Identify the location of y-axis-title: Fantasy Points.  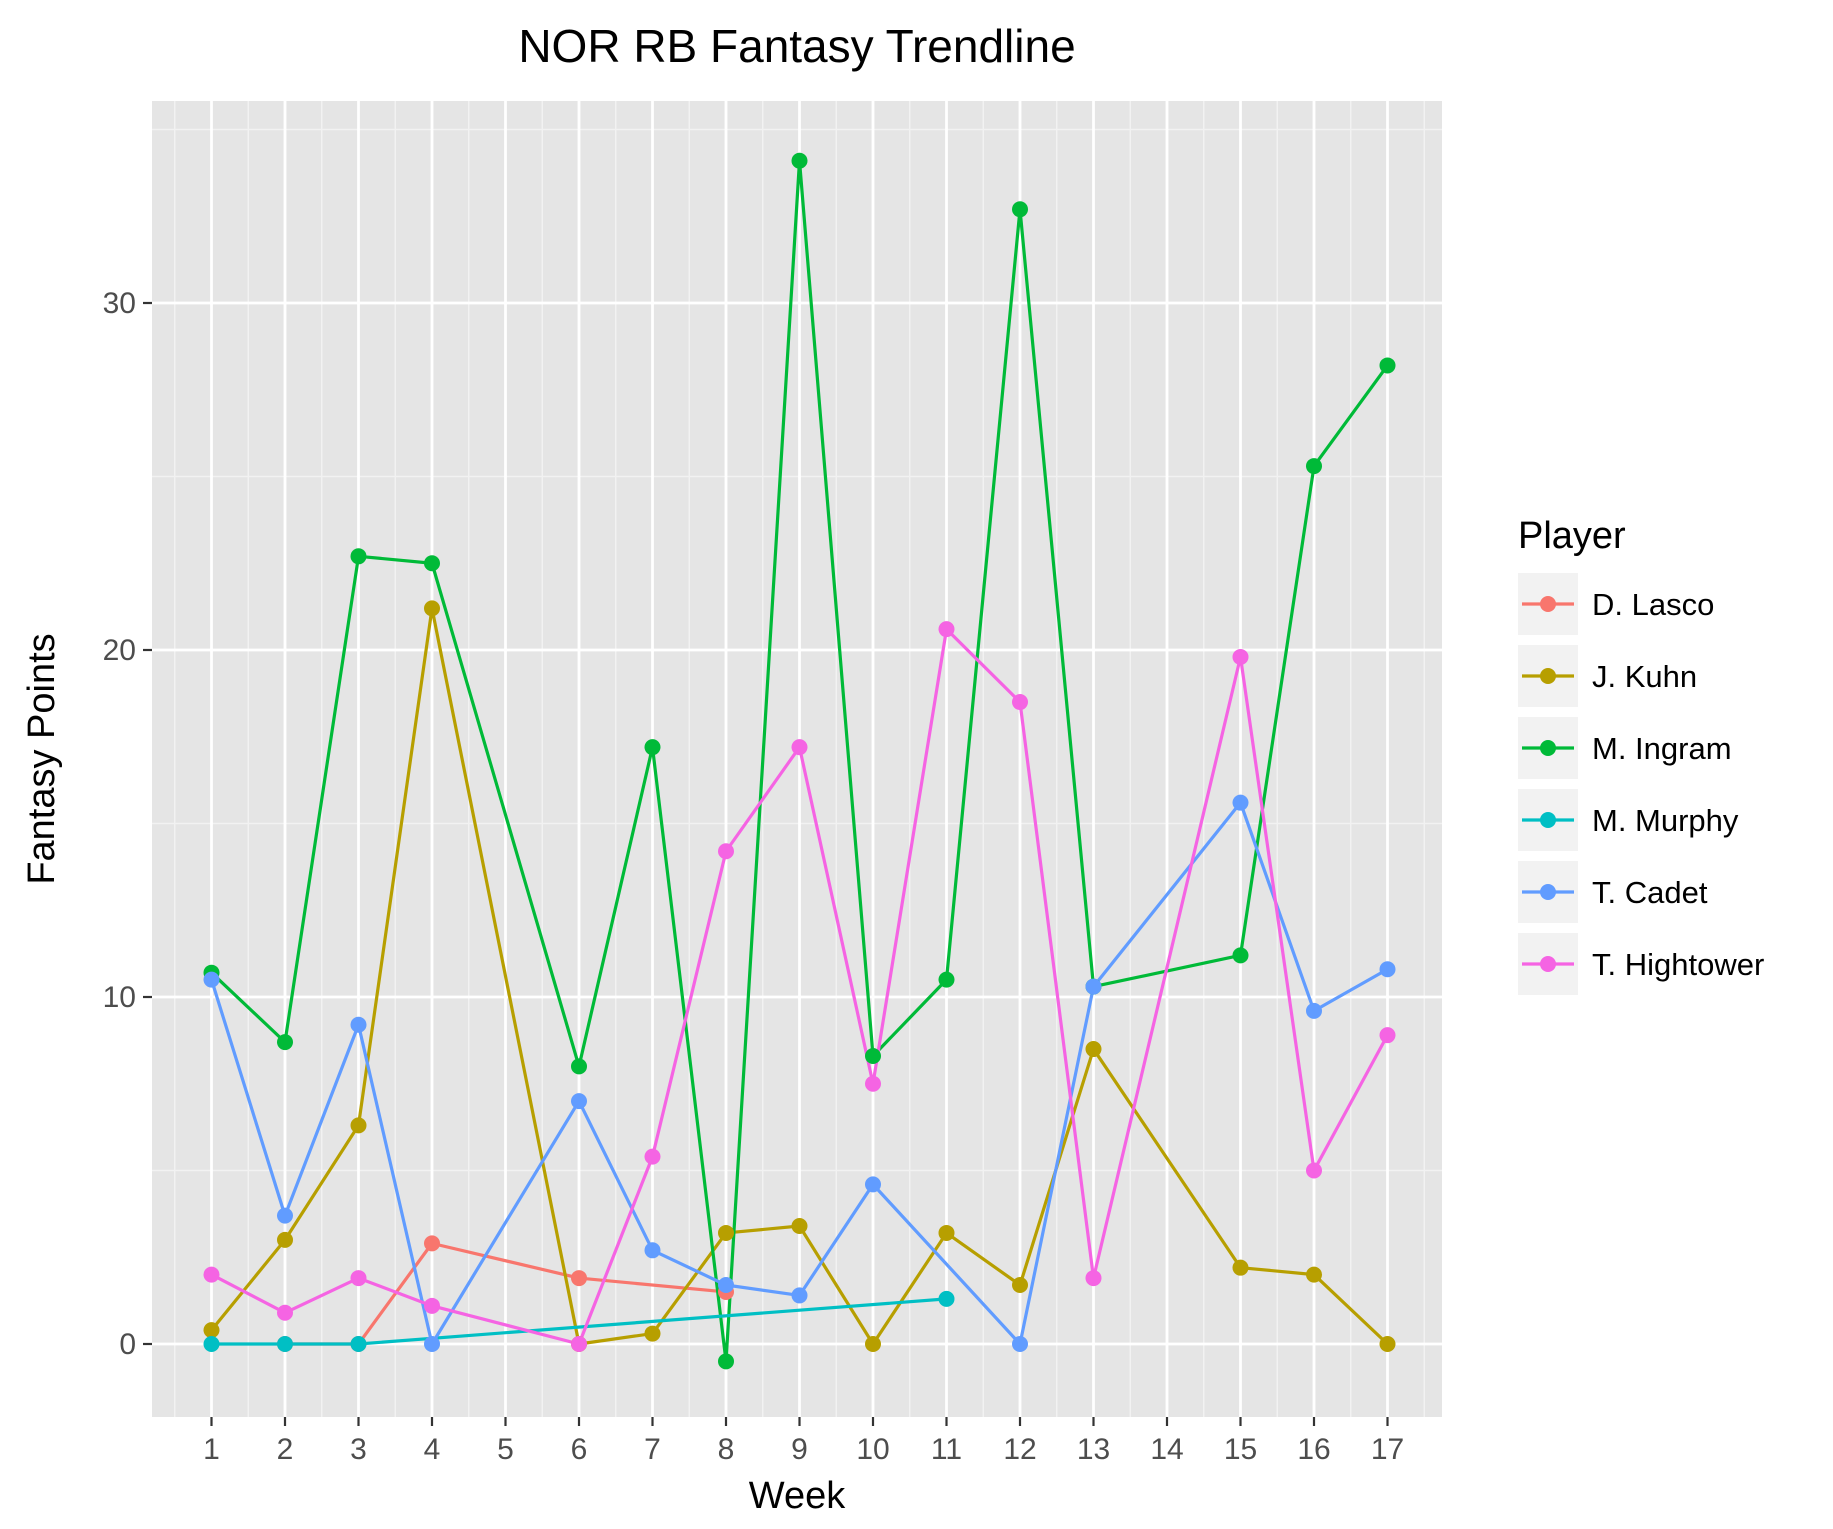
(42, 758).